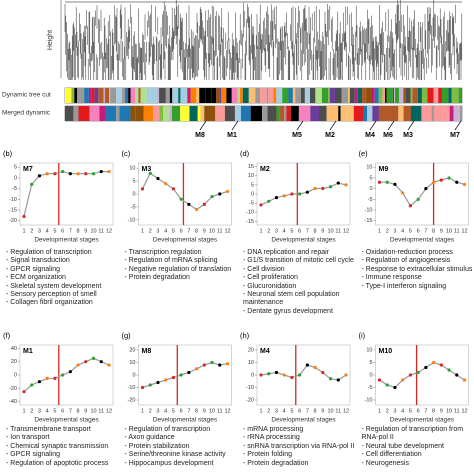  Describe the element at coordinates (410, 411) in the screenshot. I see `x-tick-label: 5` at that location.